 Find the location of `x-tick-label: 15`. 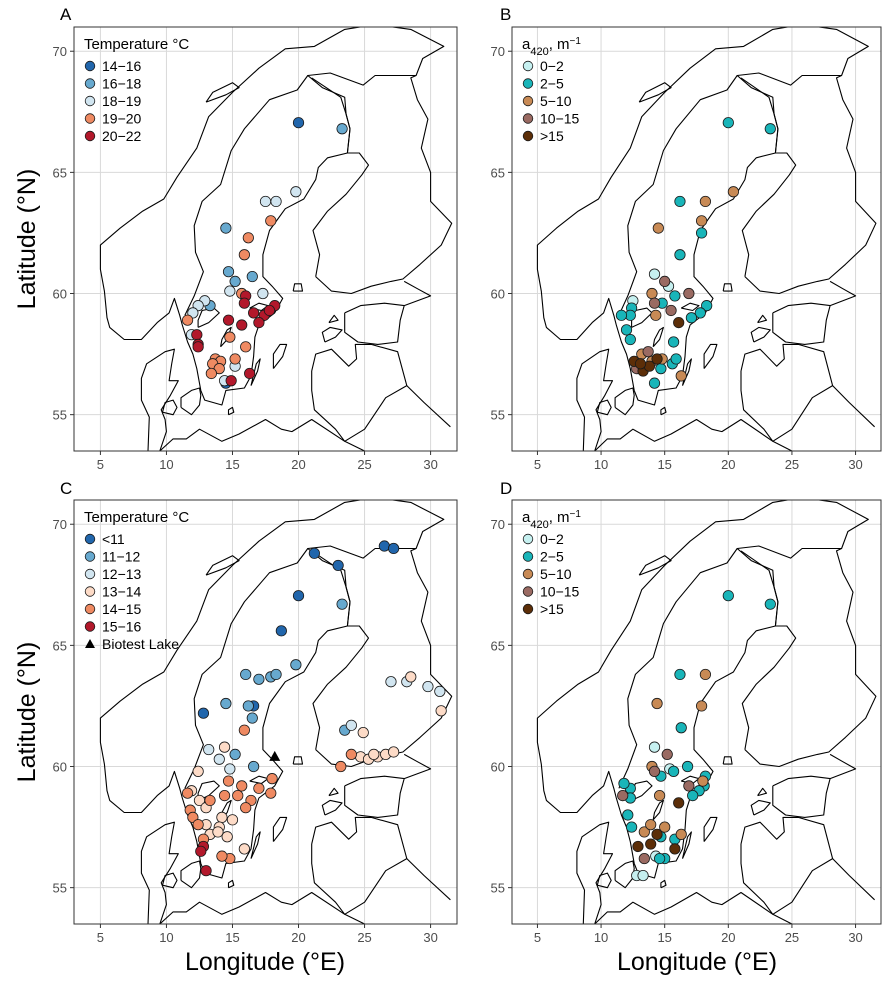

x-tick-label: 15 is located at coordinates (232, 937).